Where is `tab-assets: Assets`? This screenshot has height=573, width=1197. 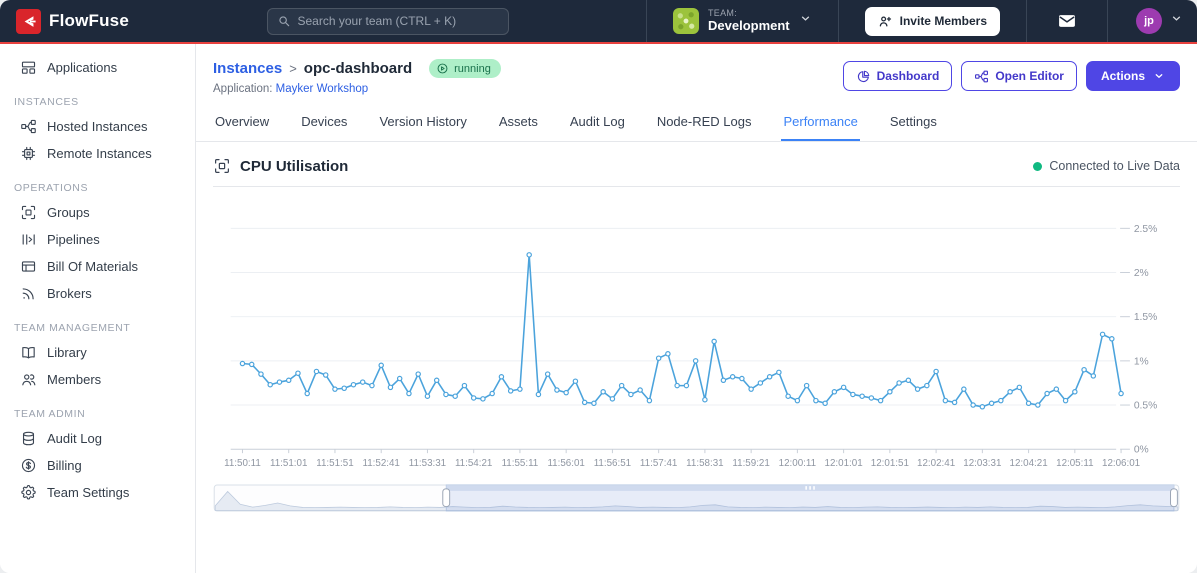 tab-assets: Assets is located at coordinates (518, 121).